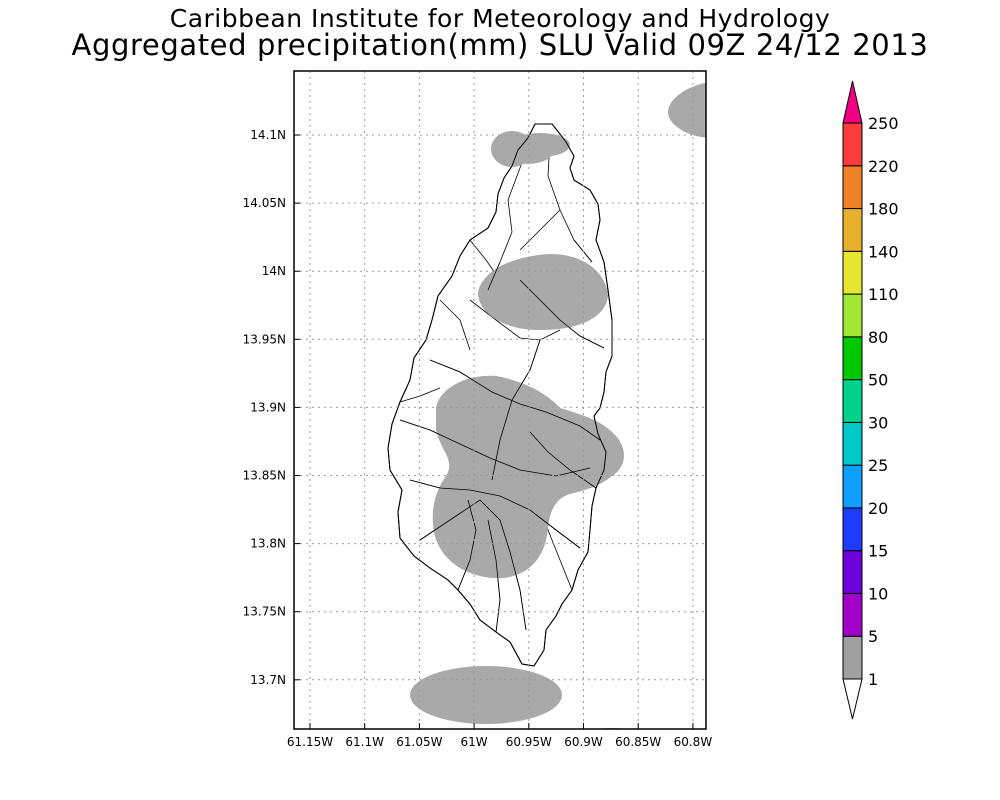 This screenshot has height=800, width=1000. I want to click on precip-area-south, so click(486, 695).